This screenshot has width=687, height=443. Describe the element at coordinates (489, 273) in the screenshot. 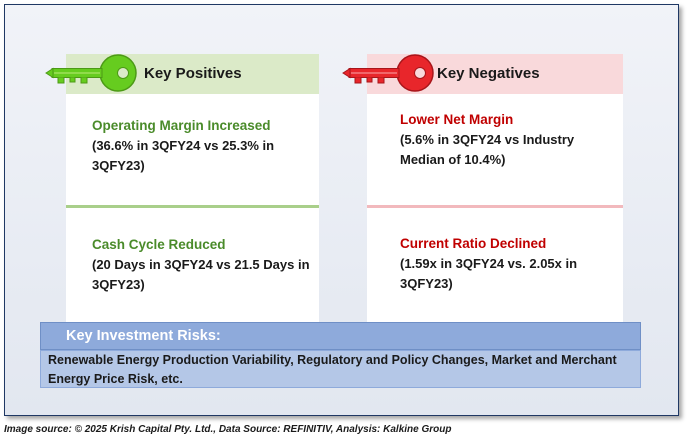

I see `negative-item-2-body: (1.59x in 3QFY24 vs. 2.05x in 3QFY23)` at that location.